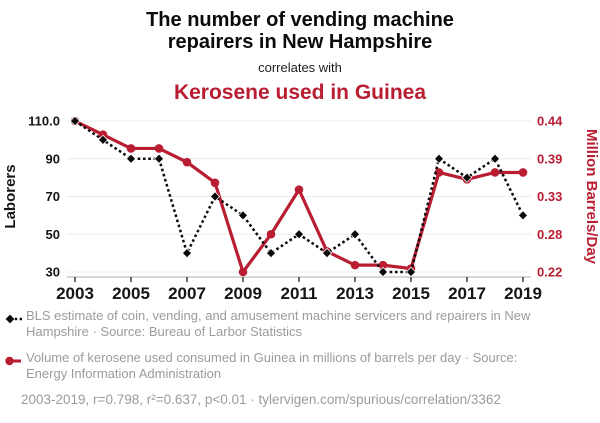 This screenshot has height=423, width=600. Describe the element at coordinates (549, 234) in the screenshot. I see `svg-text: 0.28` at that location.